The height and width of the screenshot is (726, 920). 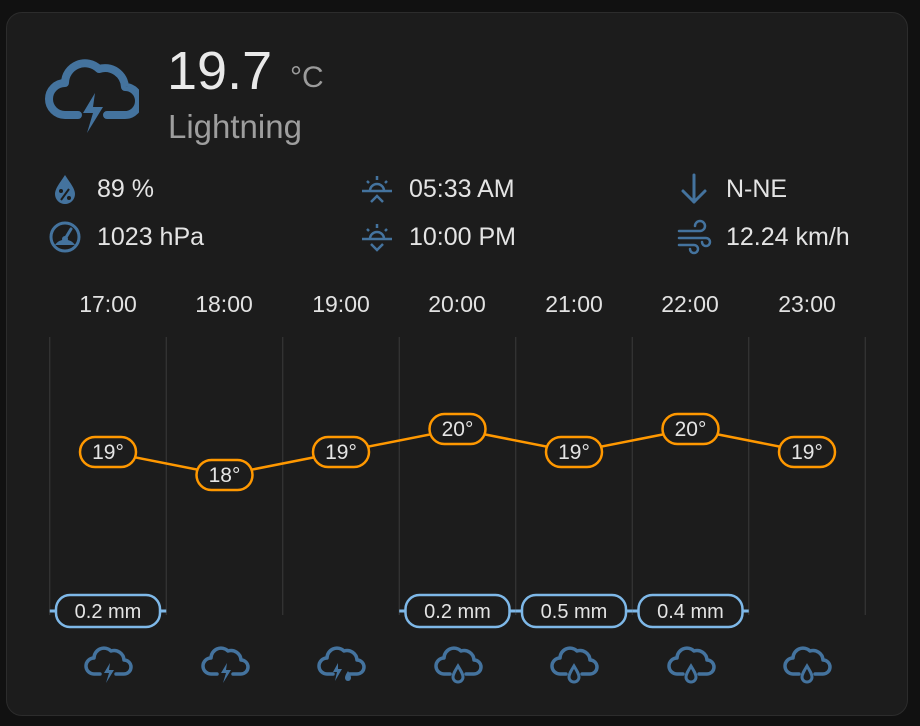 What do you see at coordinates (574, 304) in the screenshot?
I see `forecast-time-label: 21:00` at bounding box center [574, 304].